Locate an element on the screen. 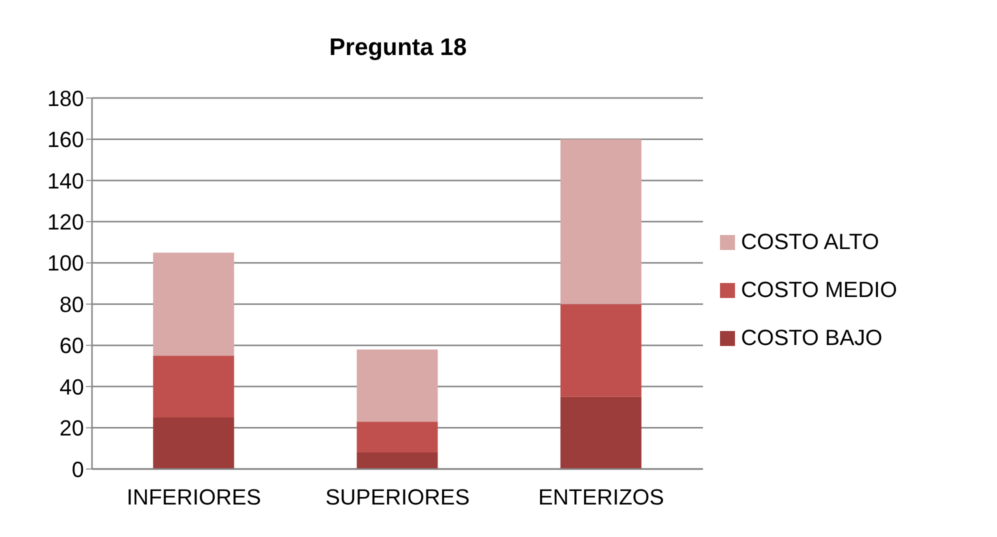 The width and height of the screenshot is (997, 537). y-tick-label: 180 is located at coordinates (65, 98).